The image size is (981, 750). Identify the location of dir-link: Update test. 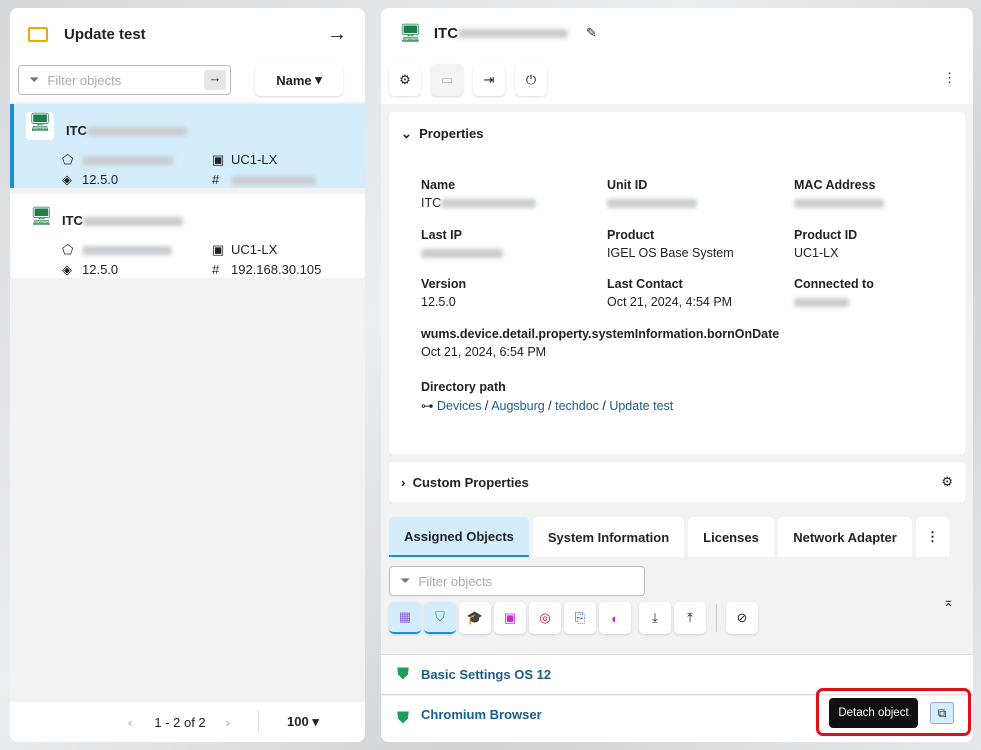
(641, 406).